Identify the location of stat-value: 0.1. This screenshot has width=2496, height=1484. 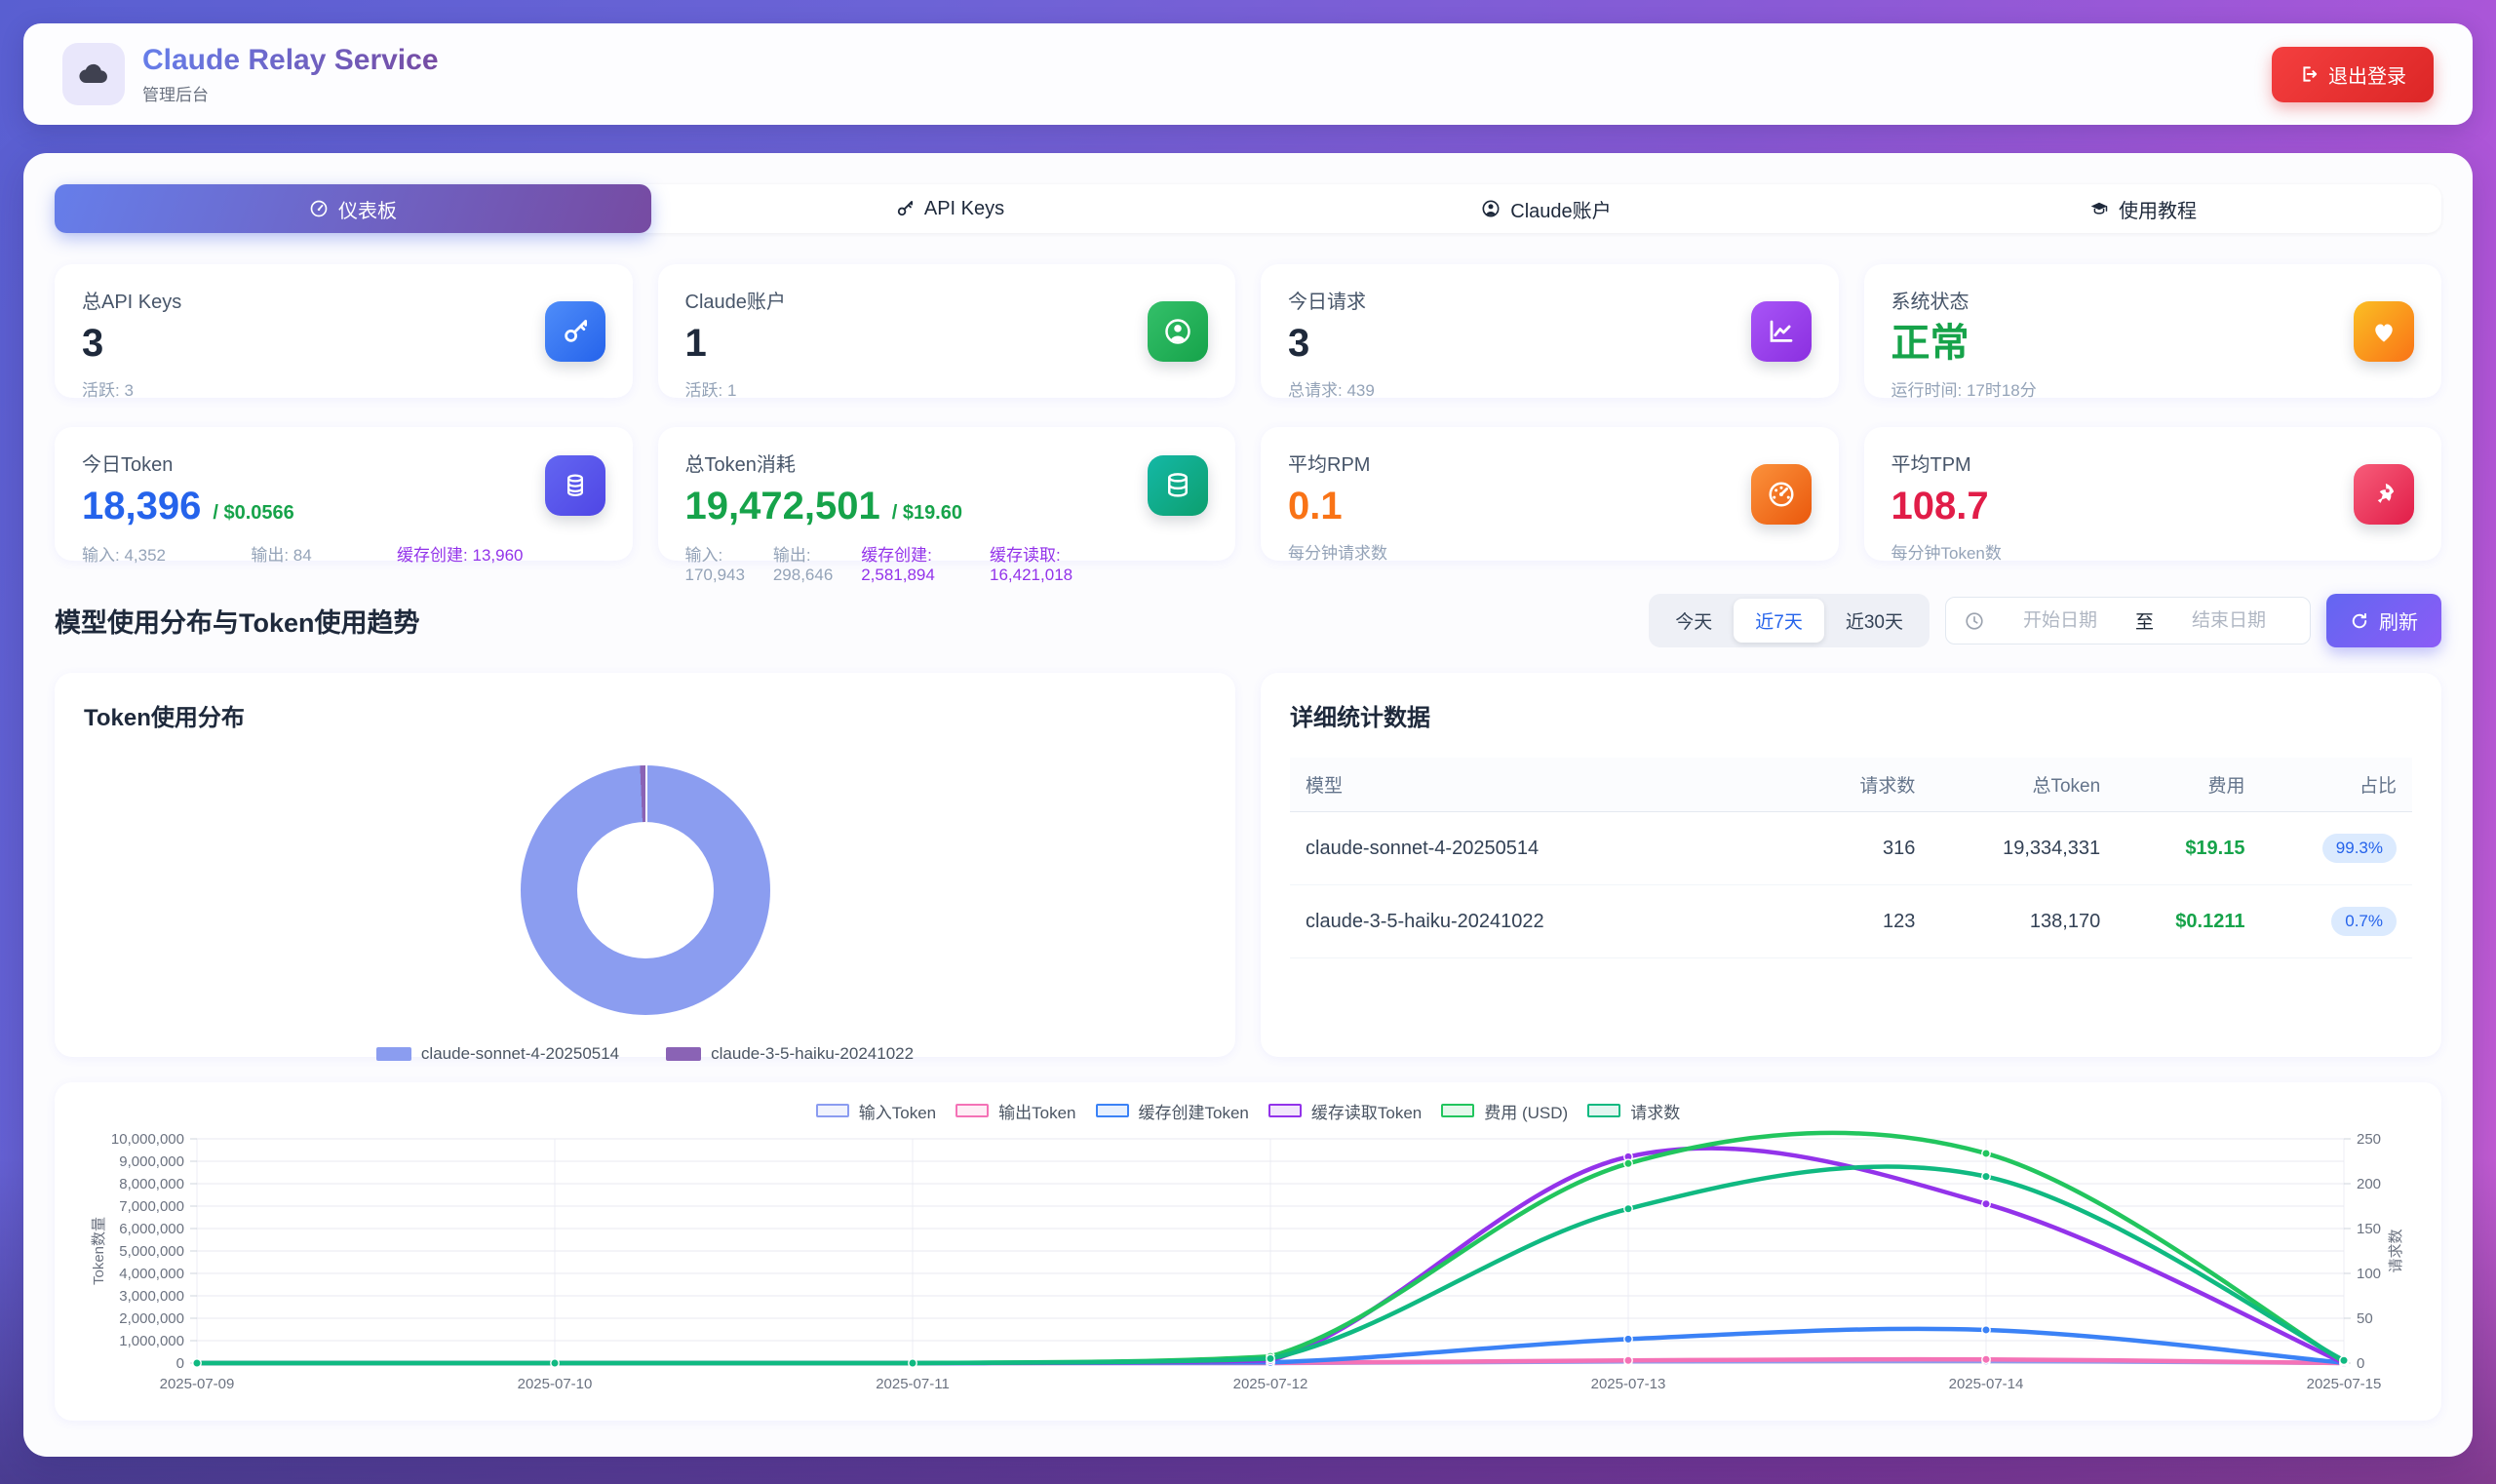
(1315, 506).